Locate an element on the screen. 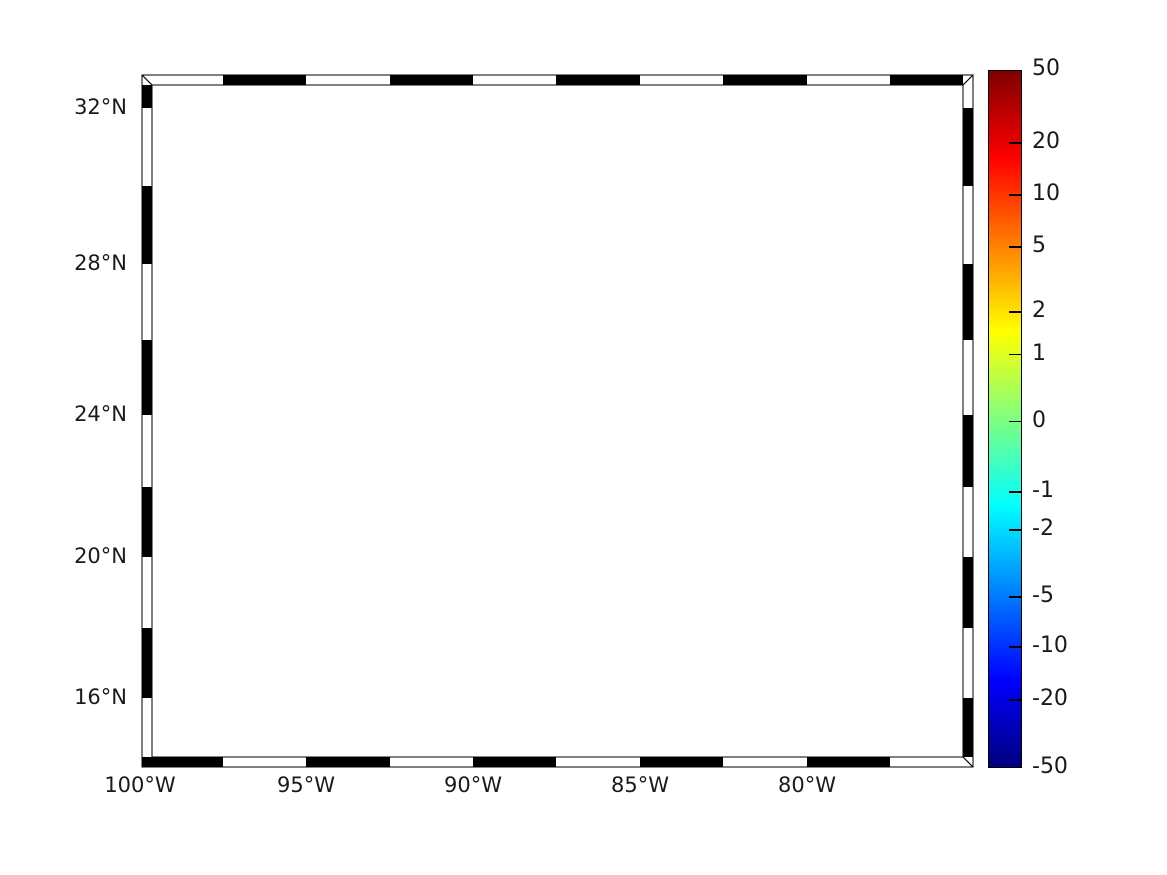 The image size is (1167, 875). colorbar-tick-label: 20 is located at coordinates (1046, 142).